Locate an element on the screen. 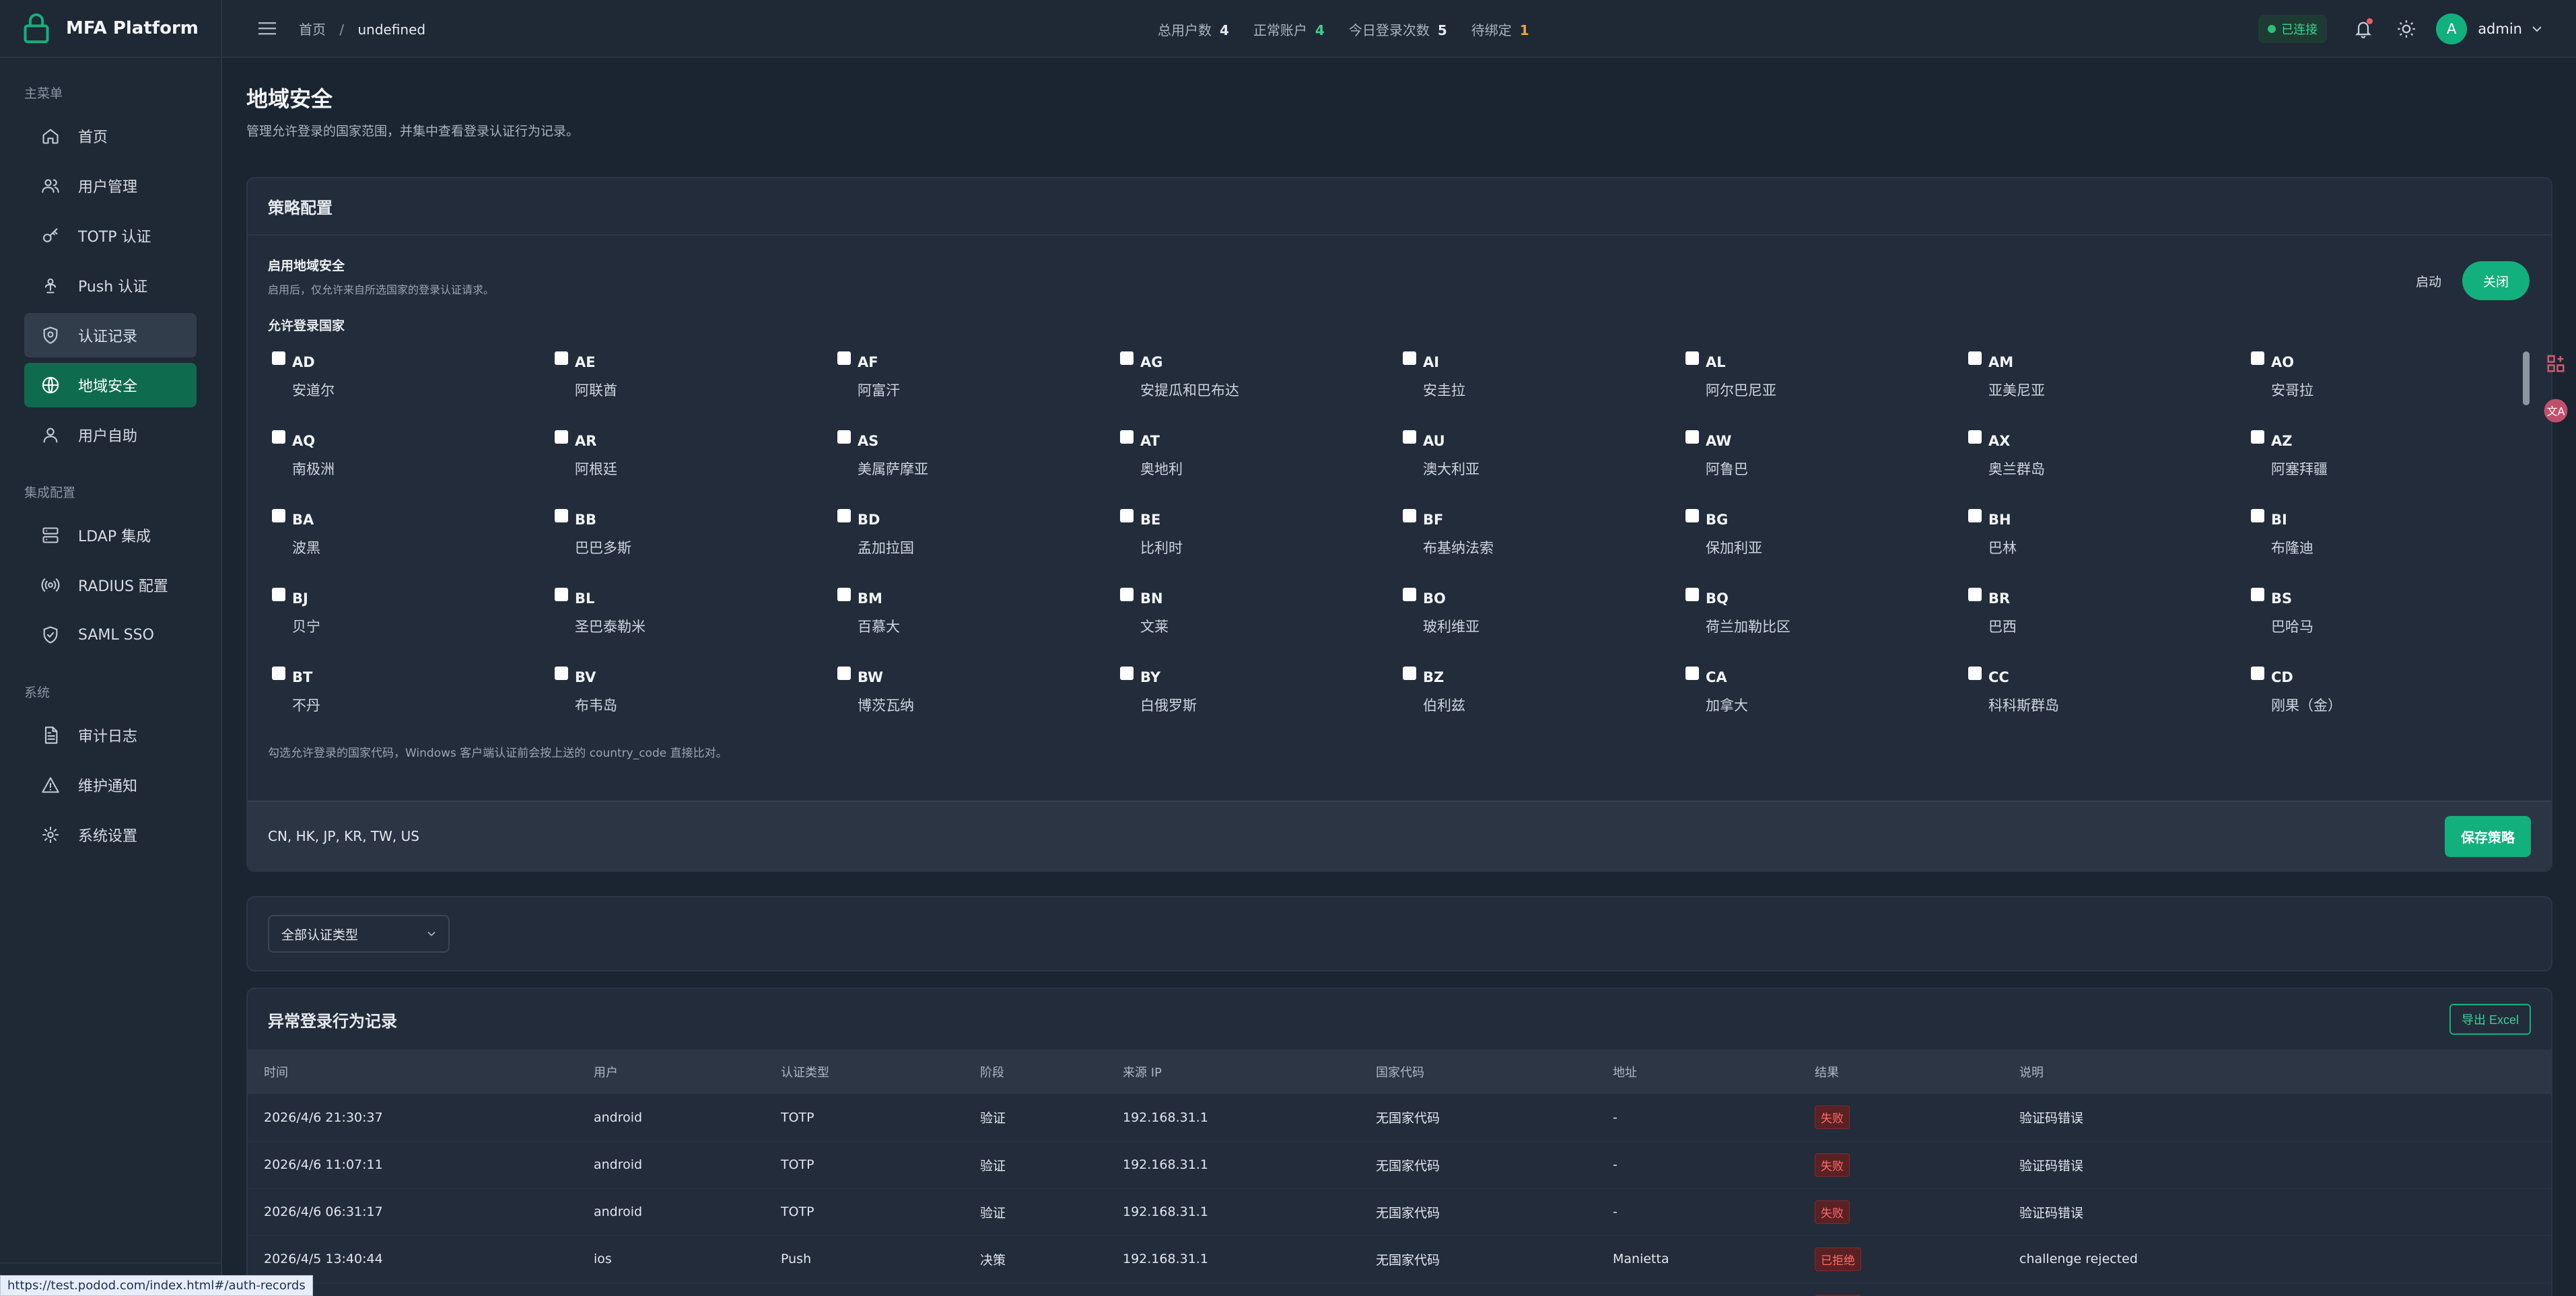 The width and height of the screenshot is (2576, 1296). breadcrumb-home: 首页 is located at coordinates (312, 29).